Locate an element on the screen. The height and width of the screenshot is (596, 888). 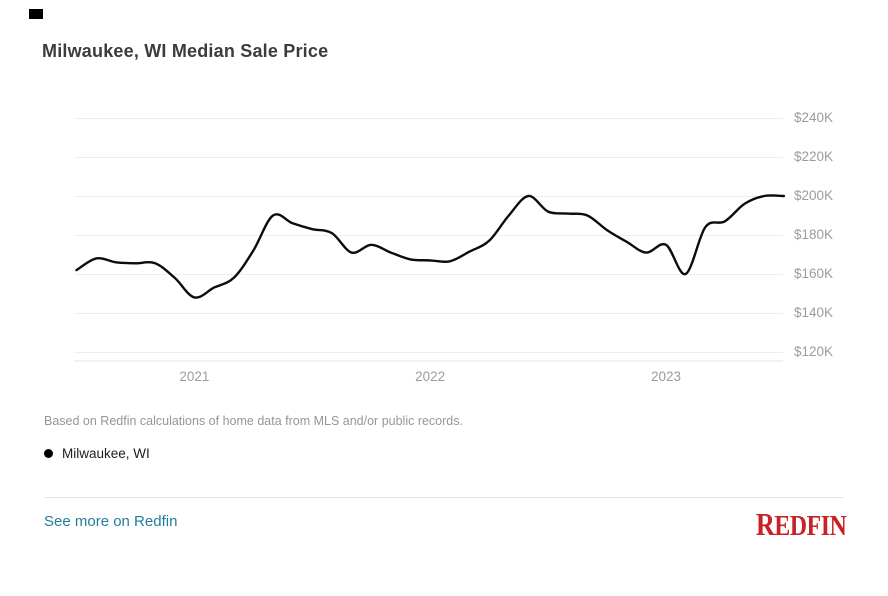
x-axis-line is located at coordinates (428, 361).